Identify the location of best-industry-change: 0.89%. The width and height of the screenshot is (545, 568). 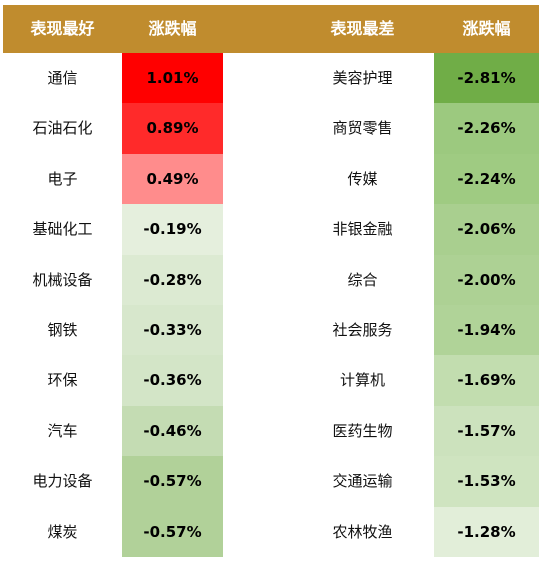
(172, 128).